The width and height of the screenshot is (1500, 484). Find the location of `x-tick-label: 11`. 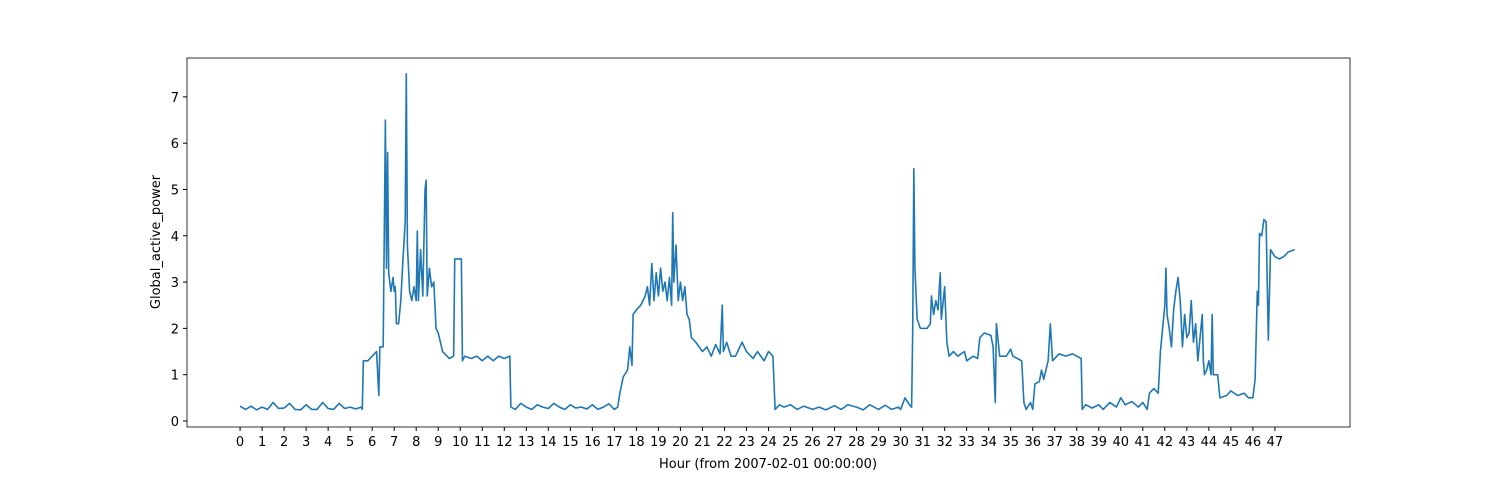

x-tick-label: 11 is located at coordinates (482, 442).